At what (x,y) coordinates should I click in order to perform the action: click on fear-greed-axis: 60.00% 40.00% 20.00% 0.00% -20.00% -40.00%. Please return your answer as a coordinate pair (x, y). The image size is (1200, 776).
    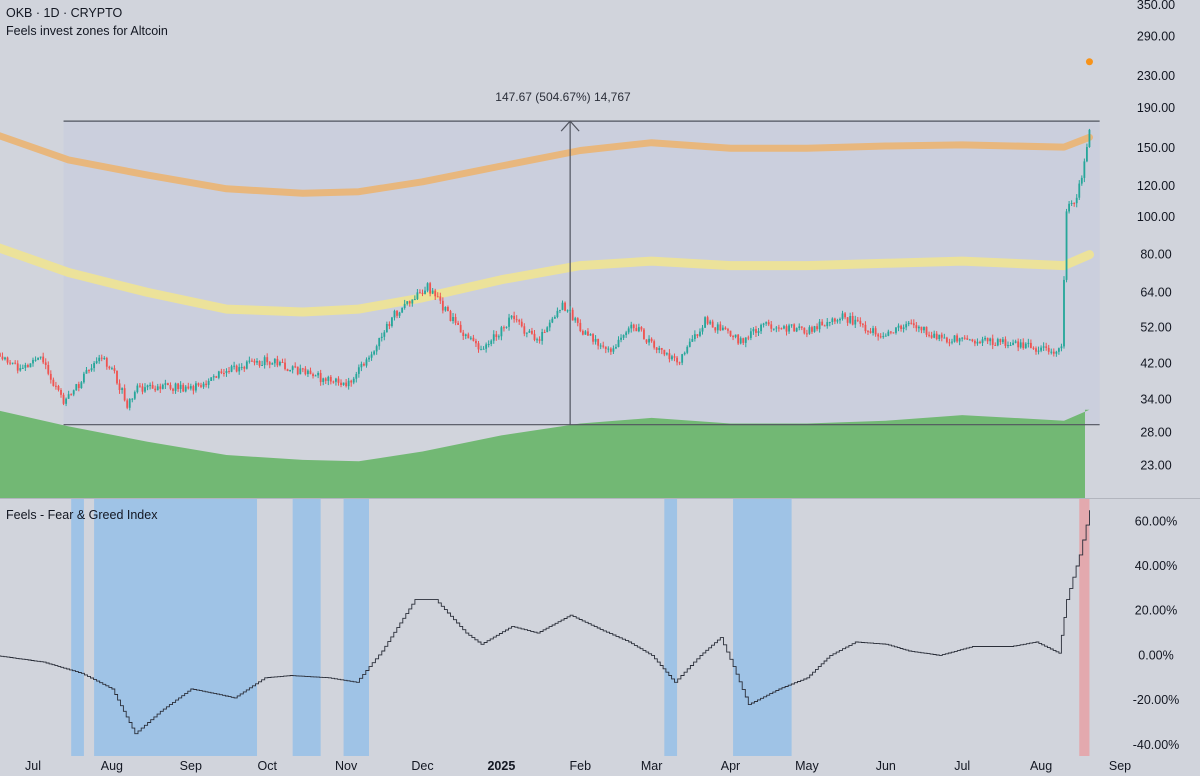
    Looking at the image, I should click on (1156, 633).